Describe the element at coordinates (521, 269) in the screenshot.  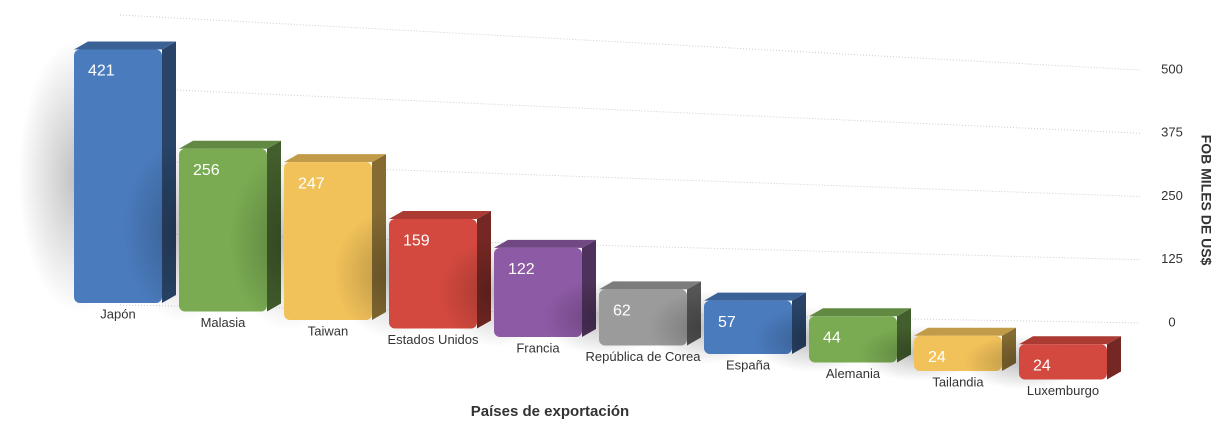
I see `value-label: 122` at that location.